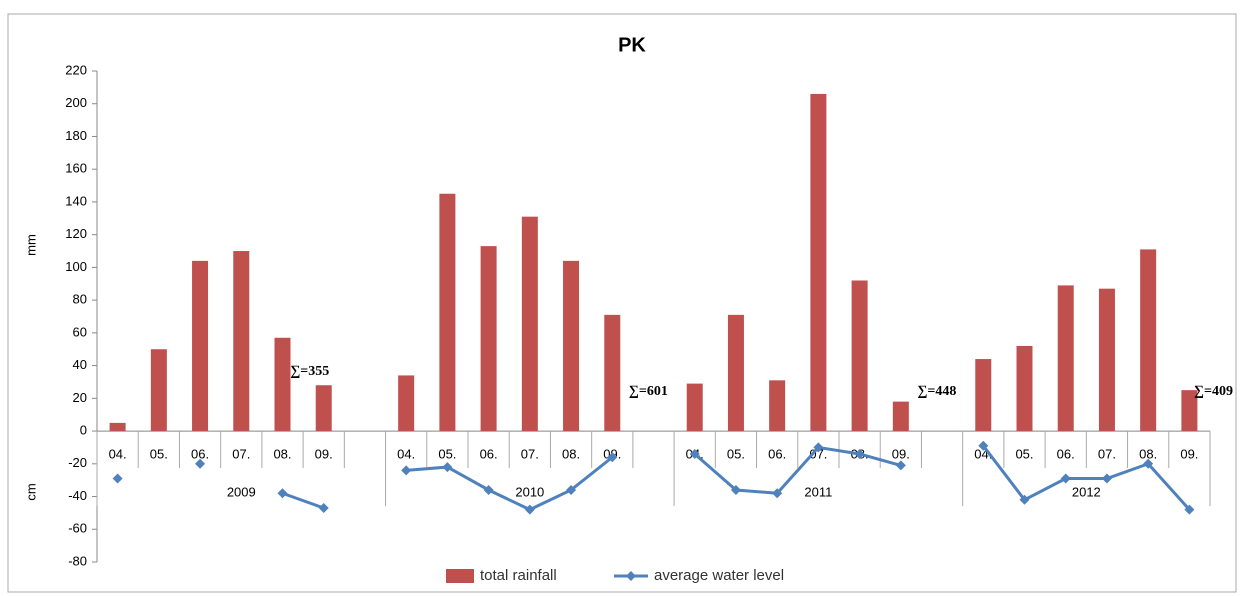 The image size is (1244, 596). I want to click on y-tick-label: 200, so click(76, 102).